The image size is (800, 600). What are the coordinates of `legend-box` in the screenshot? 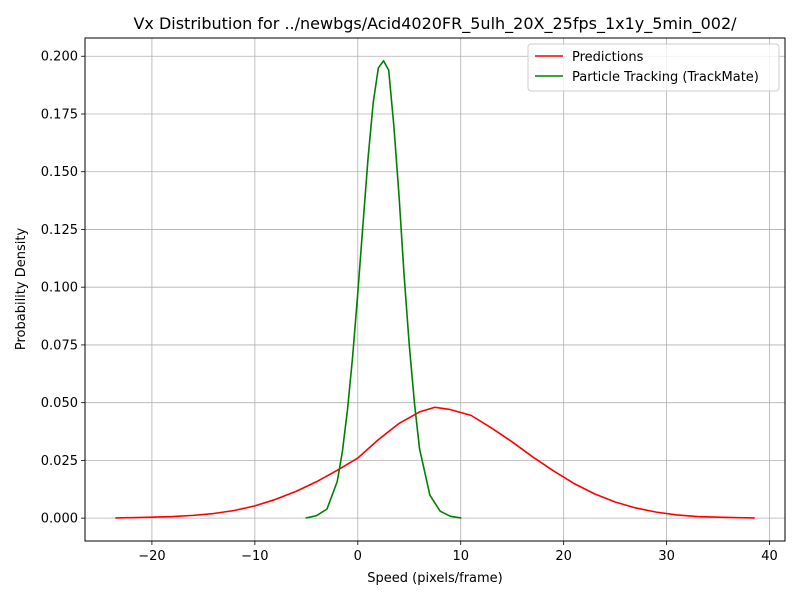 It's located at (653, 67).